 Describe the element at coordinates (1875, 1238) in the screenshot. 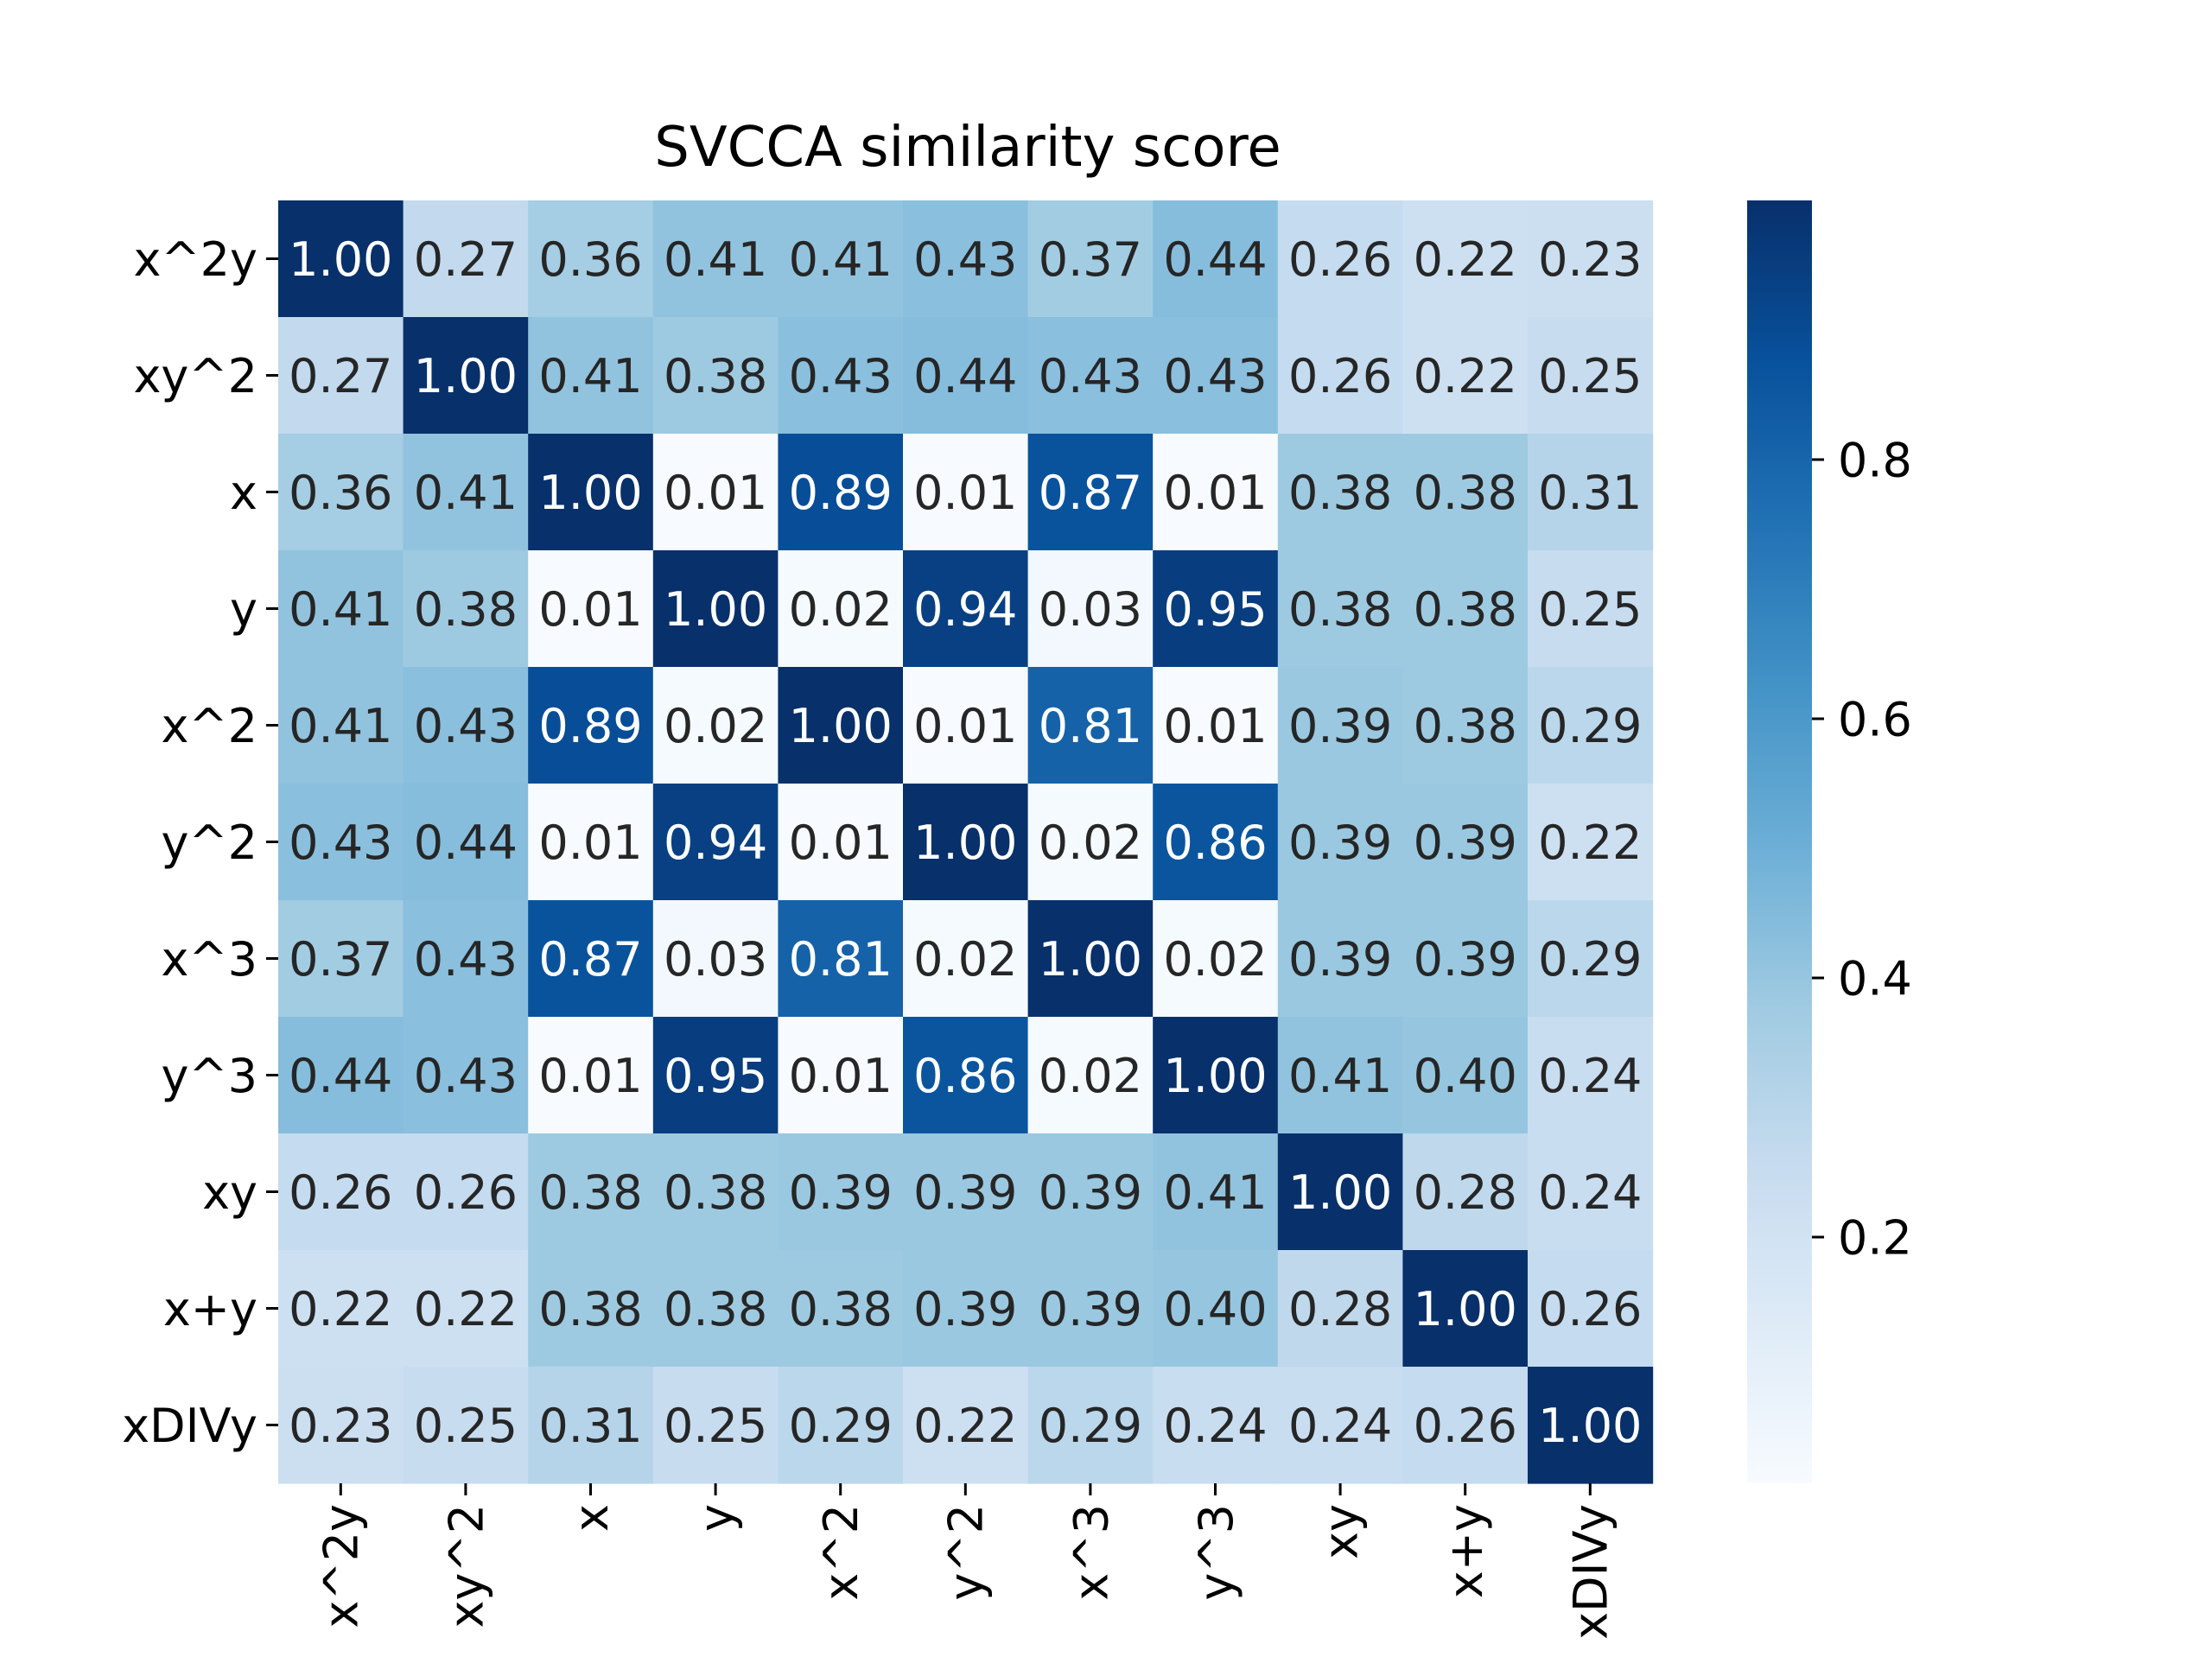

I see `colorbar-tick-label: 0.2` at that location.